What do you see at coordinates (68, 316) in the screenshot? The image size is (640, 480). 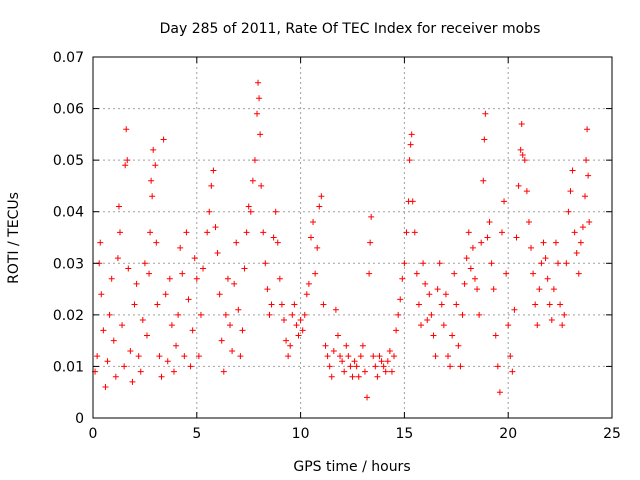 I see `y-tick-label: 0.02` at bounding box center [68, 316].